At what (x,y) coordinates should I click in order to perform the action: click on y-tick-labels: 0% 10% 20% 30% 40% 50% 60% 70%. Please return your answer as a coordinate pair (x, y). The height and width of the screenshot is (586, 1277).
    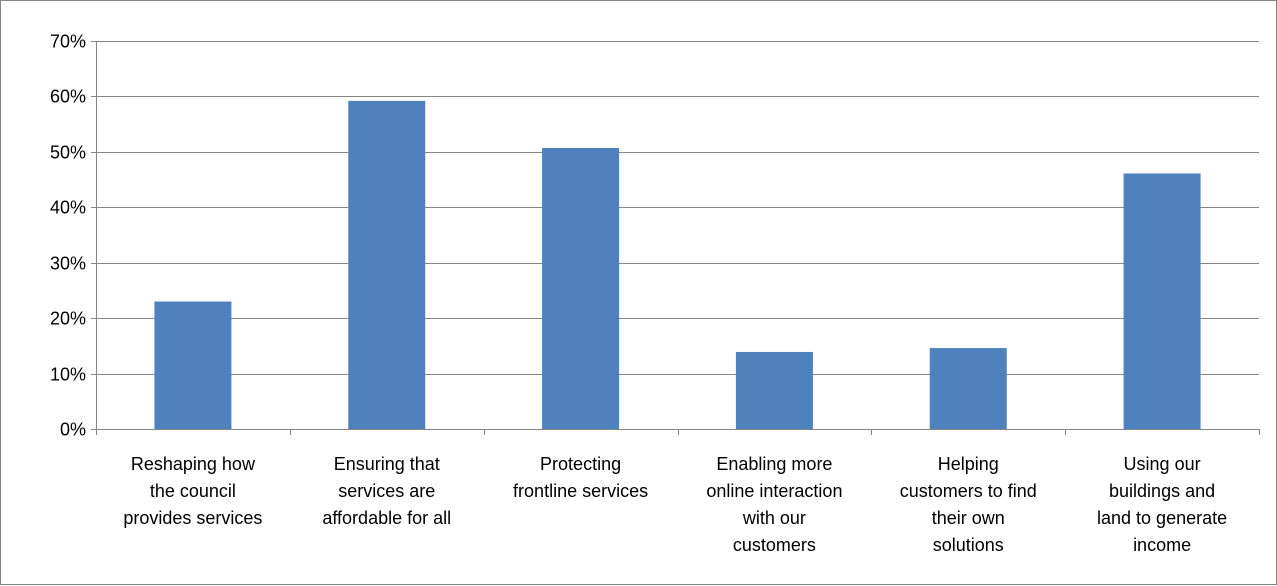
    Looking at the image, I should click on (68, 236).